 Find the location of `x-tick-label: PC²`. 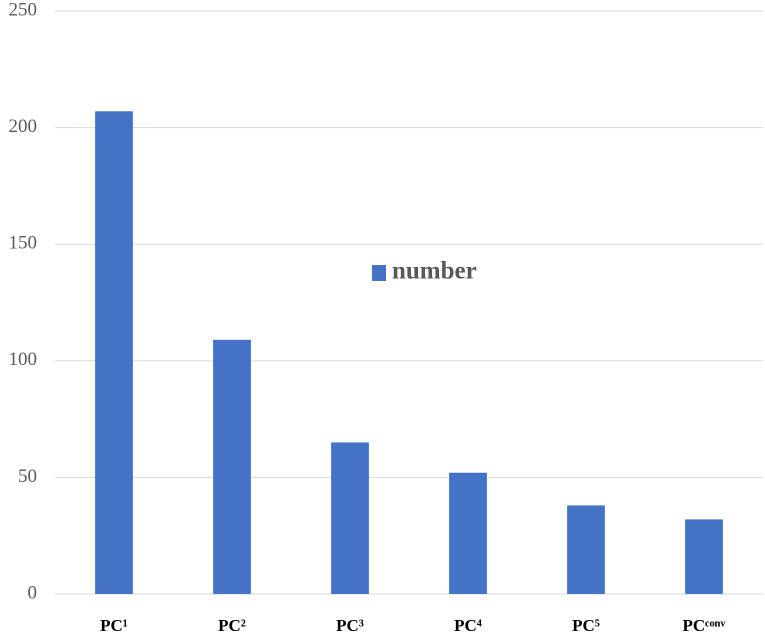

x-tick-label: PC² is located at coordinates (232, 625).